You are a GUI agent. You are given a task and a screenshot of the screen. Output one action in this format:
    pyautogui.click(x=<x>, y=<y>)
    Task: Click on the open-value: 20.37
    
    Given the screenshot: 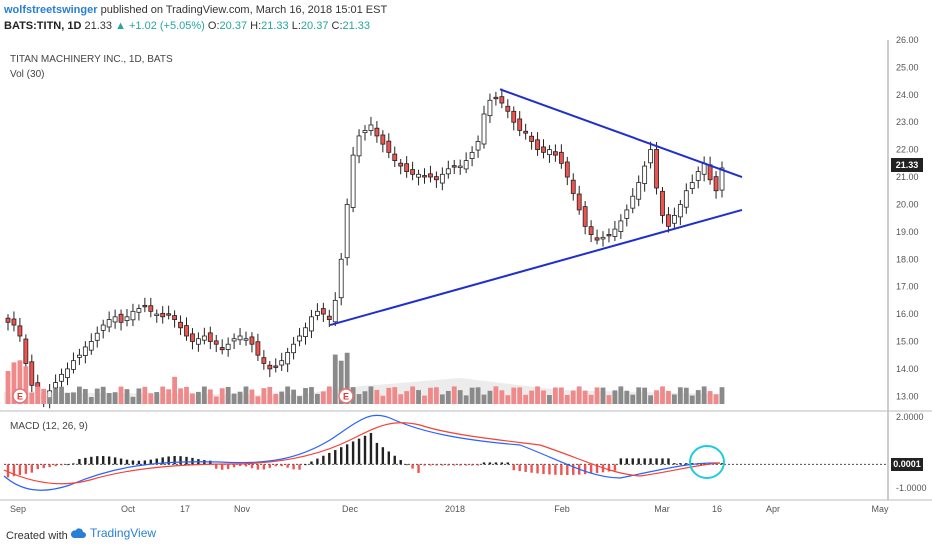 What is the action you would take?
    pyautogui.click(x=233, y=26)
    